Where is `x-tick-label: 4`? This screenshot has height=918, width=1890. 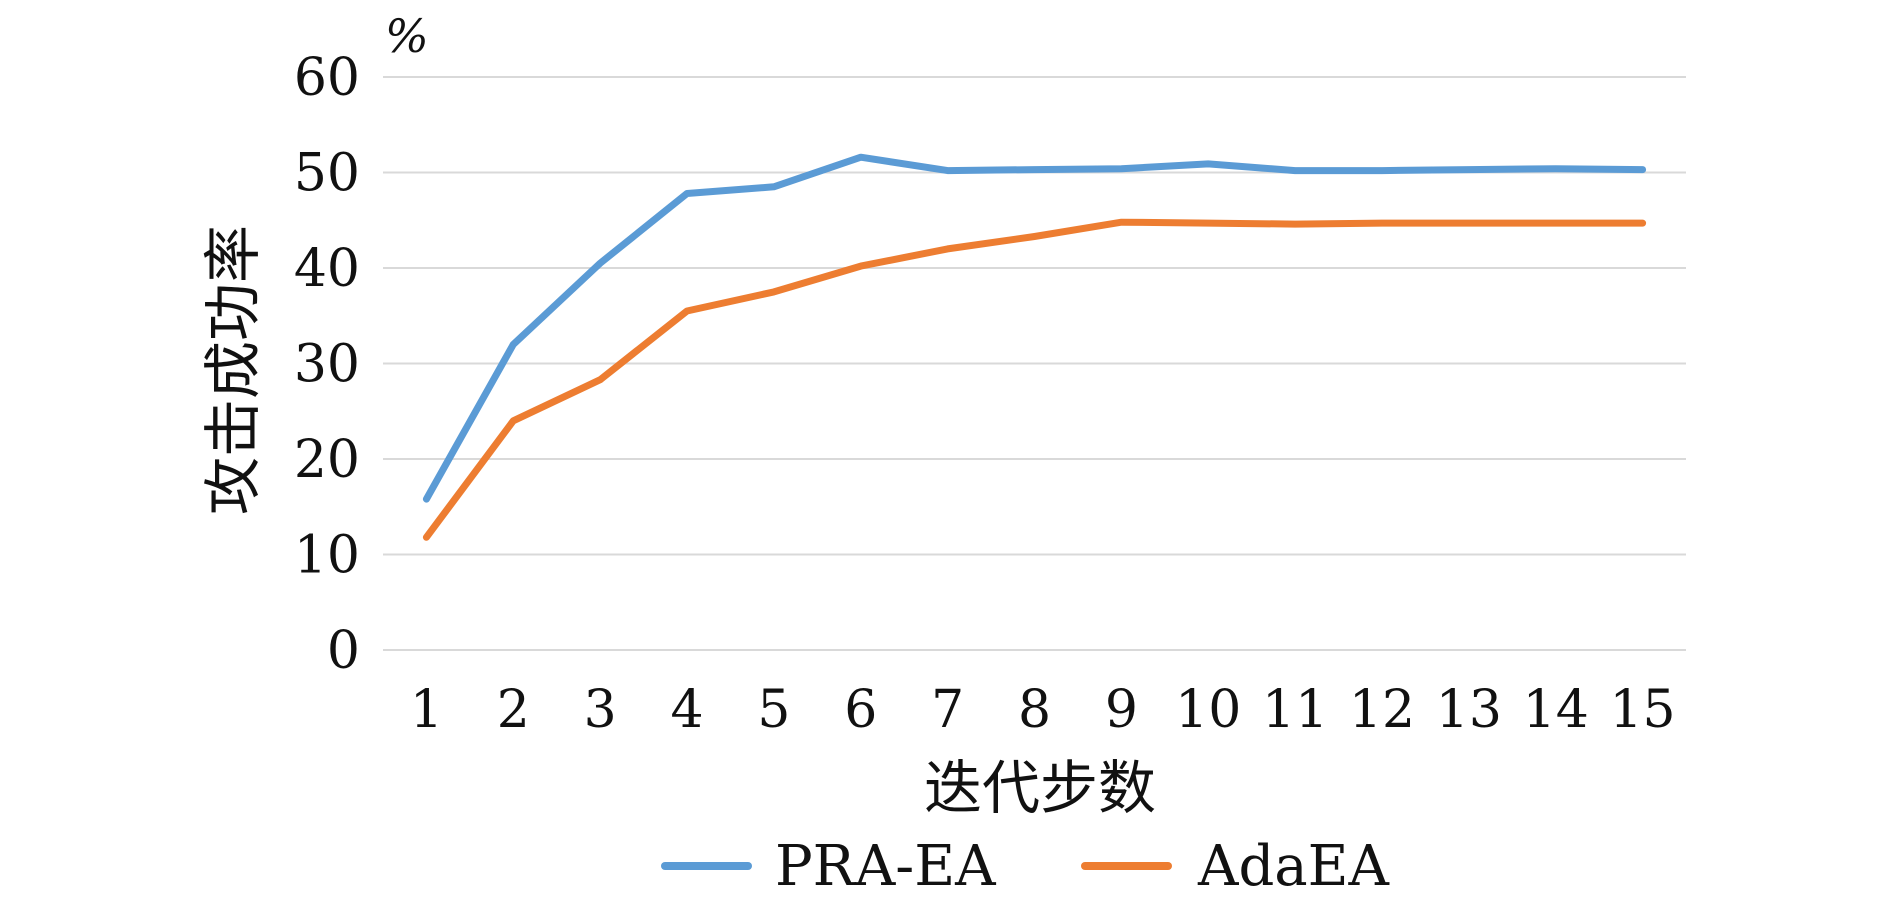 x-tick-label: 4 is located at coordinates (686, 710).